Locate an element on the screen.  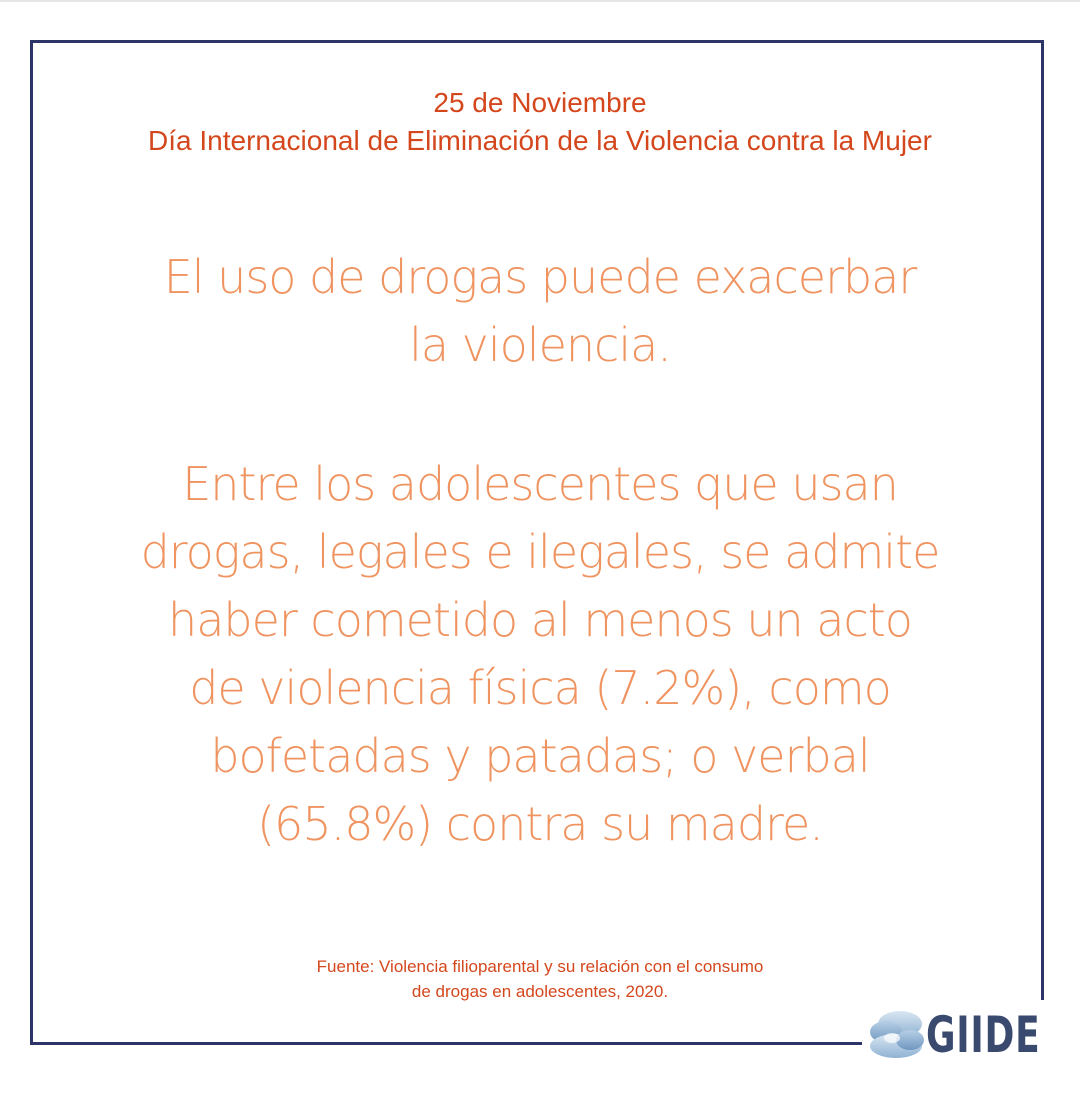
message-line: Entre los adolescentes que usan is located at coordinates (540, 484).